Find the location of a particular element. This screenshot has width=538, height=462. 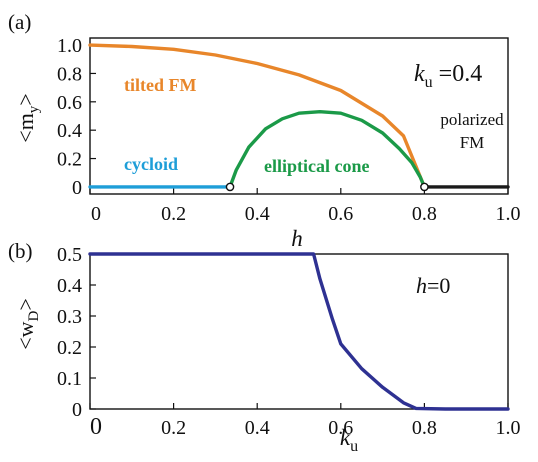

cycloid-label: cycloid is located at coordinates (151, 164).